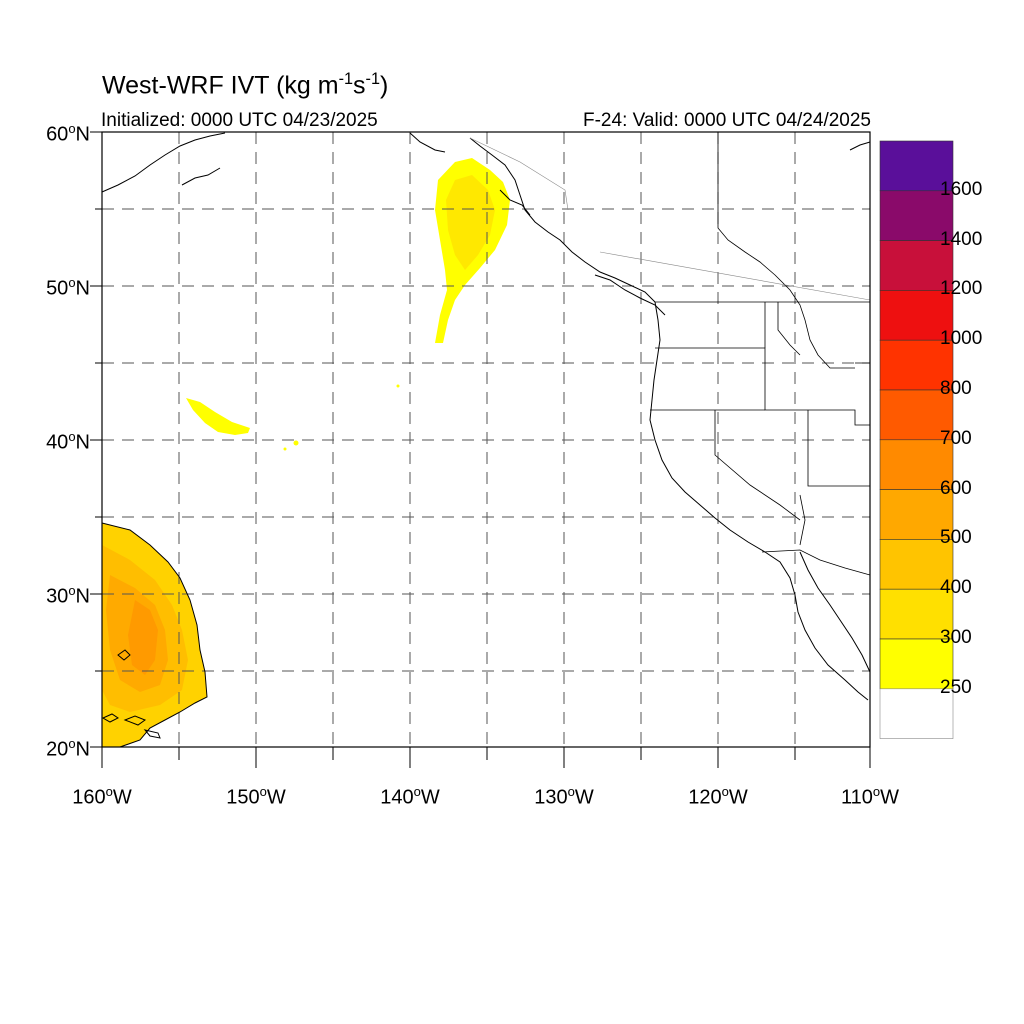  I want to click on lon-label-150: 150oW, so click(256, 796).